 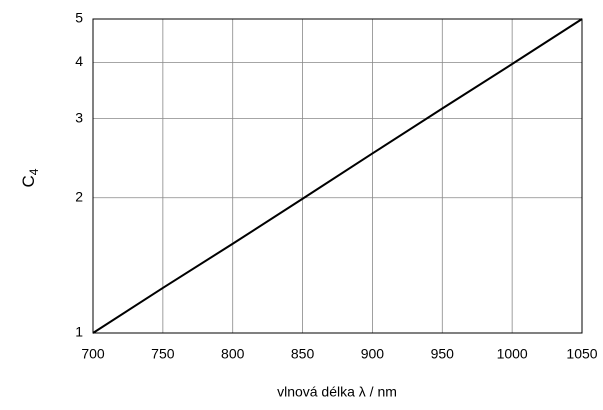 I want to click on y-label-subscript: 4, so click(x=34, y=171).